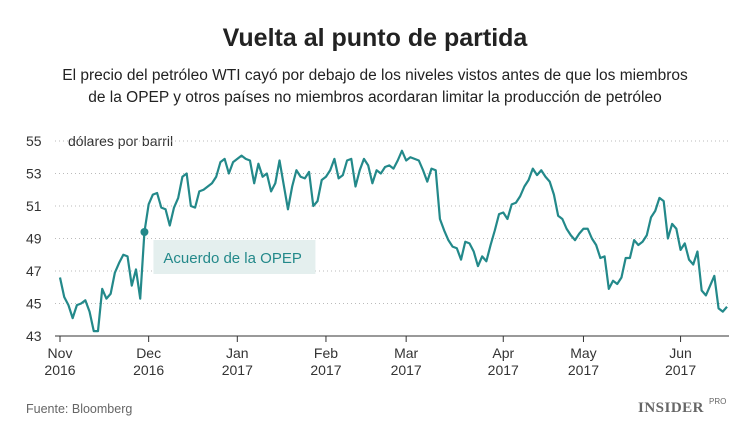 The height and width of the screenshot is (422, 750). Describe the element at coordinates (376, 38) in the screenshot. I see `chart-title: Vuelta al punto de partida` at that location.